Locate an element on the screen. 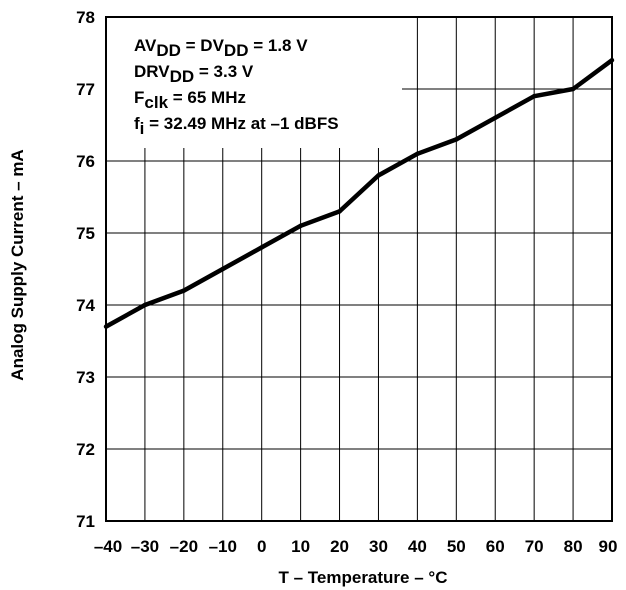  y-tick-label: 72 is located at coordinates (85, 449).